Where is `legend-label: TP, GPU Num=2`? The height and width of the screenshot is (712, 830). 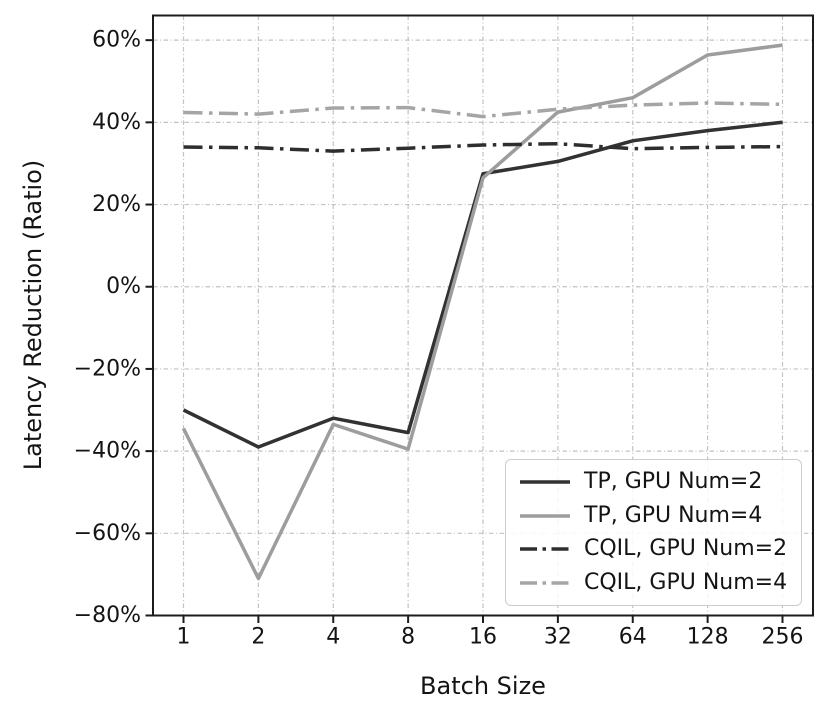
legend-label: TP, GPU Num=2 is located at coordinates (673, 481).